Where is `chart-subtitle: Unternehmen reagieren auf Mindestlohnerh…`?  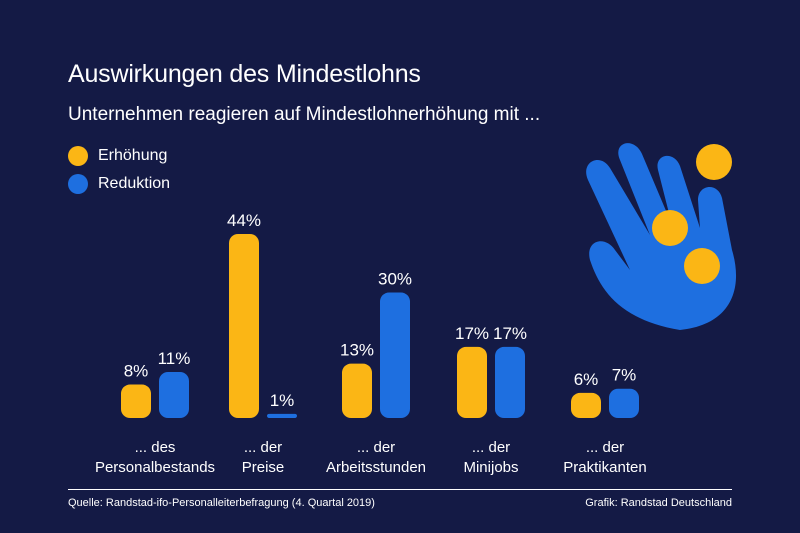 chart-subtitle: Unternehmen reagieren auf Mindestlohnerh… is located at coordinates (304, 114).